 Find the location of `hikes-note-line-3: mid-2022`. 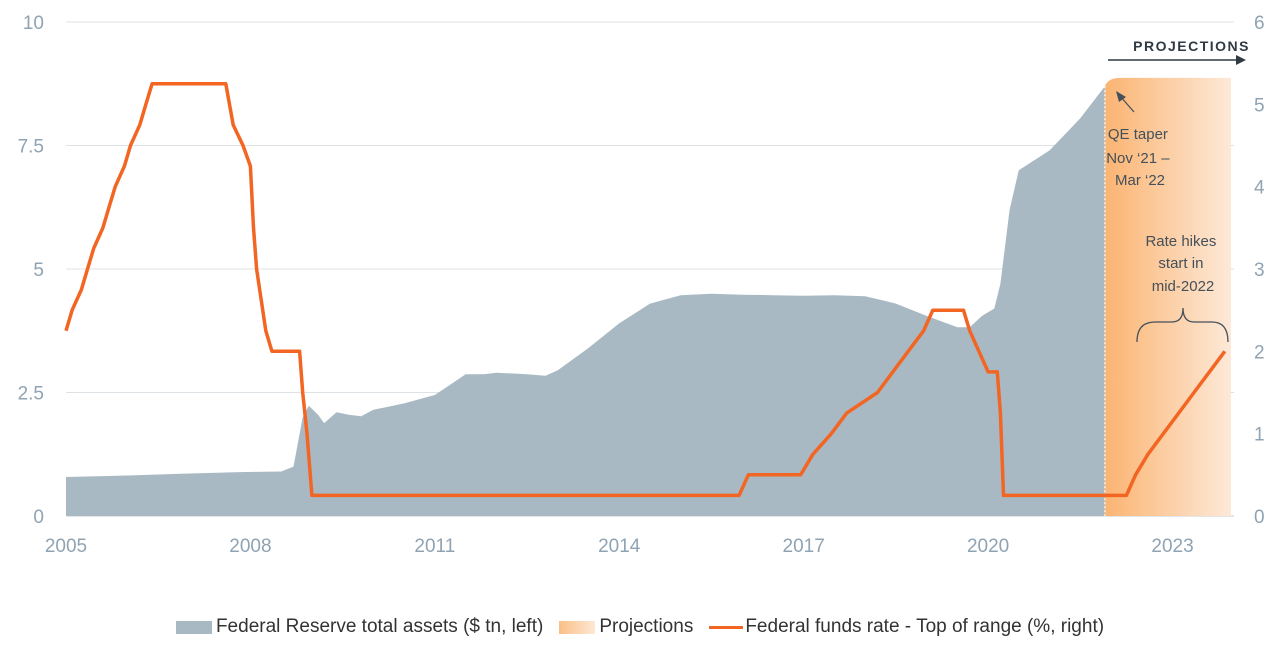

hikes-note-line-3: mid-2022 is located at coordinates (1183, 286).